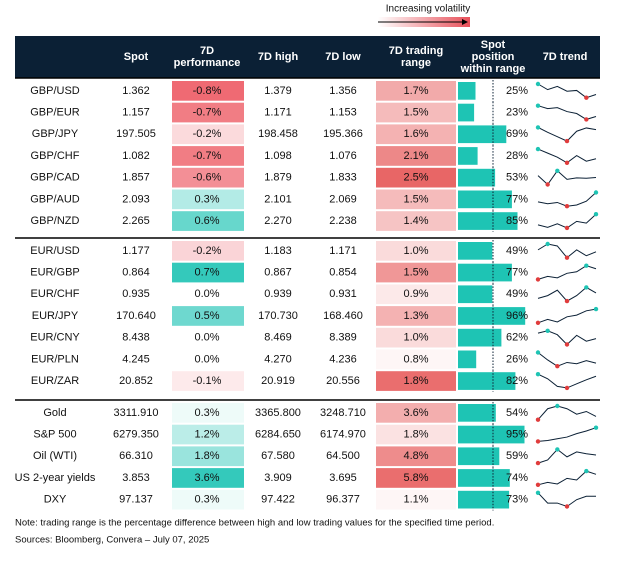  I want to click on cell-low: 4.236, so click(343, 359).